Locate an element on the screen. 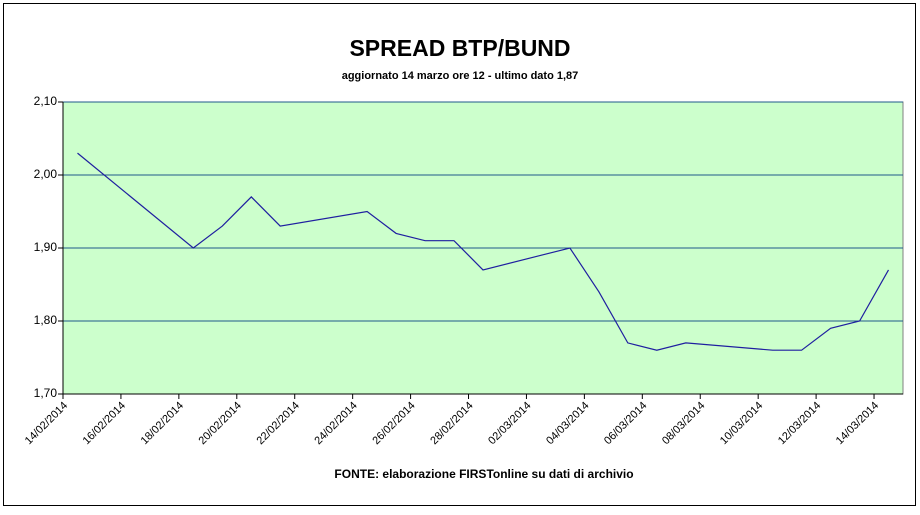  y-tick-label: 2,10 is located at coordinates (46, 101).